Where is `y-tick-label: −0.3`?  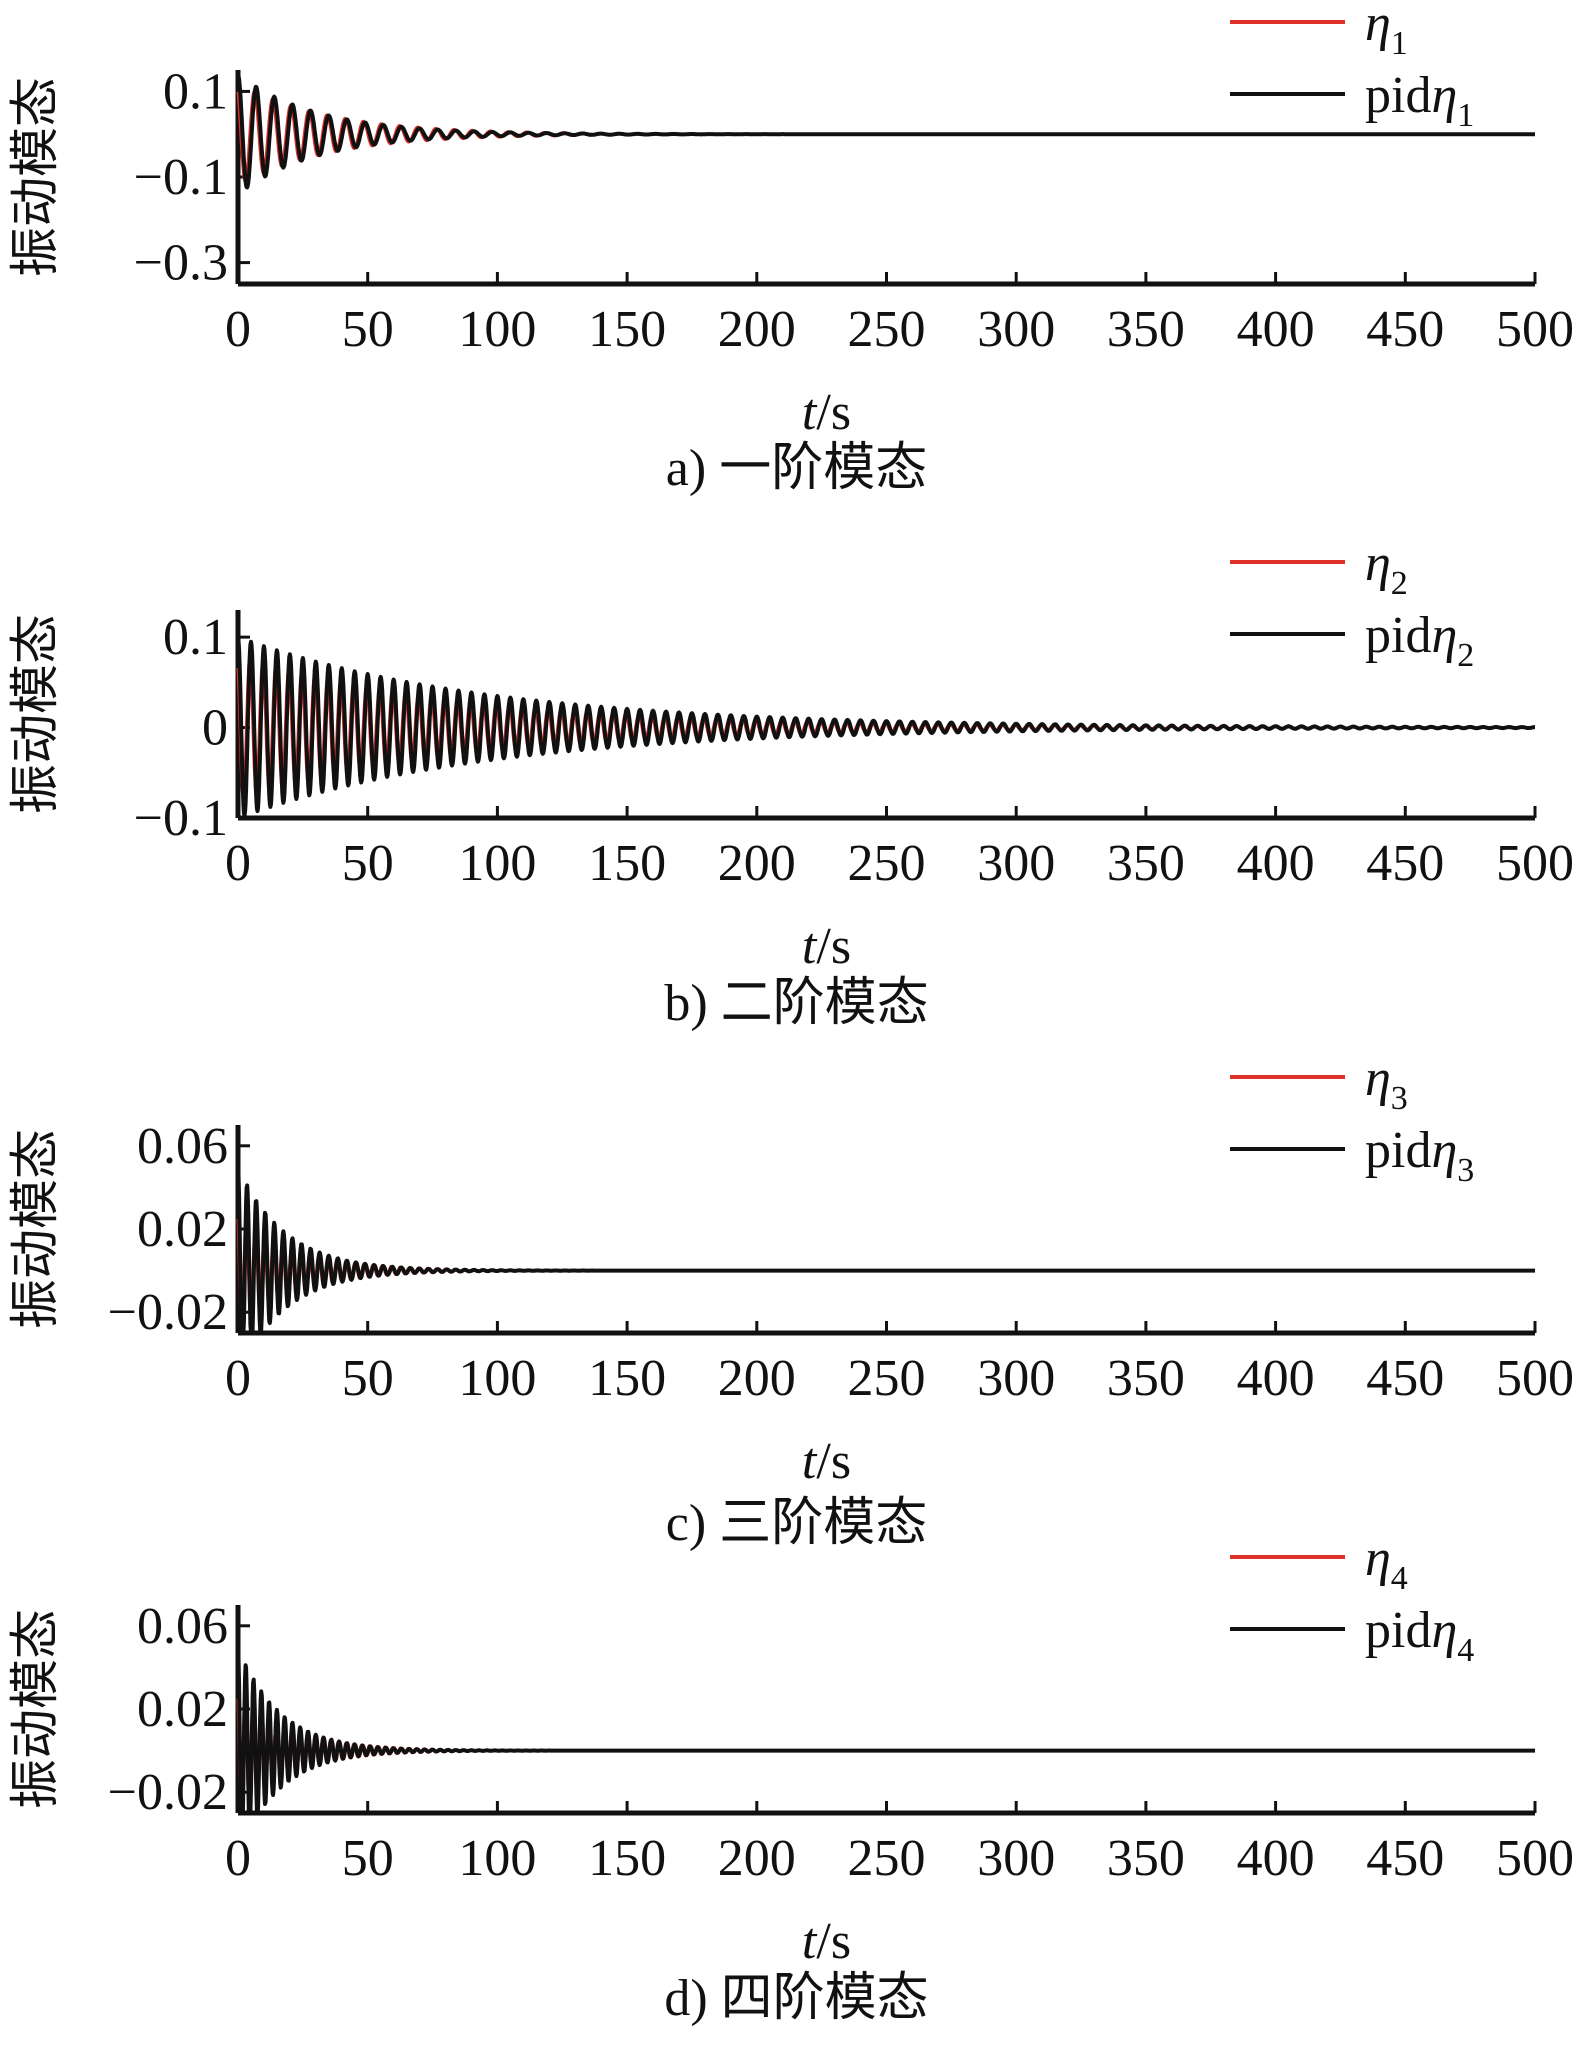 y-tick-label: −0.3 is located at coordinates (181, 263).